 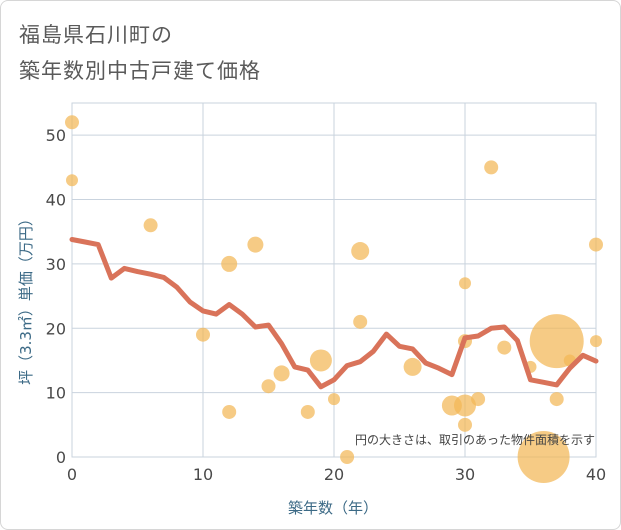 I want to click on x-tick-label: 30, so click(x=465, y=474).